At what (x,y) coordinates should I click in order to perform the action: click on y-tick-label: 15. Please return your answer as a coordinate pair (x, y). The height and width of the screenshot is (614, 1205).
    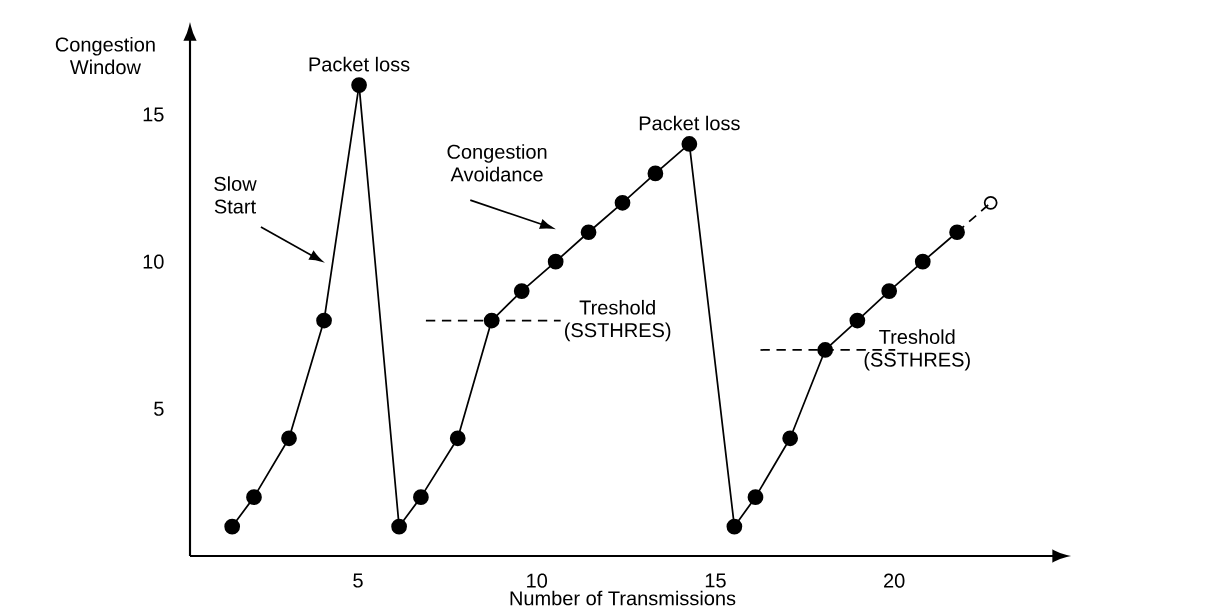
    Looking at the image, I should click on (153, 114).